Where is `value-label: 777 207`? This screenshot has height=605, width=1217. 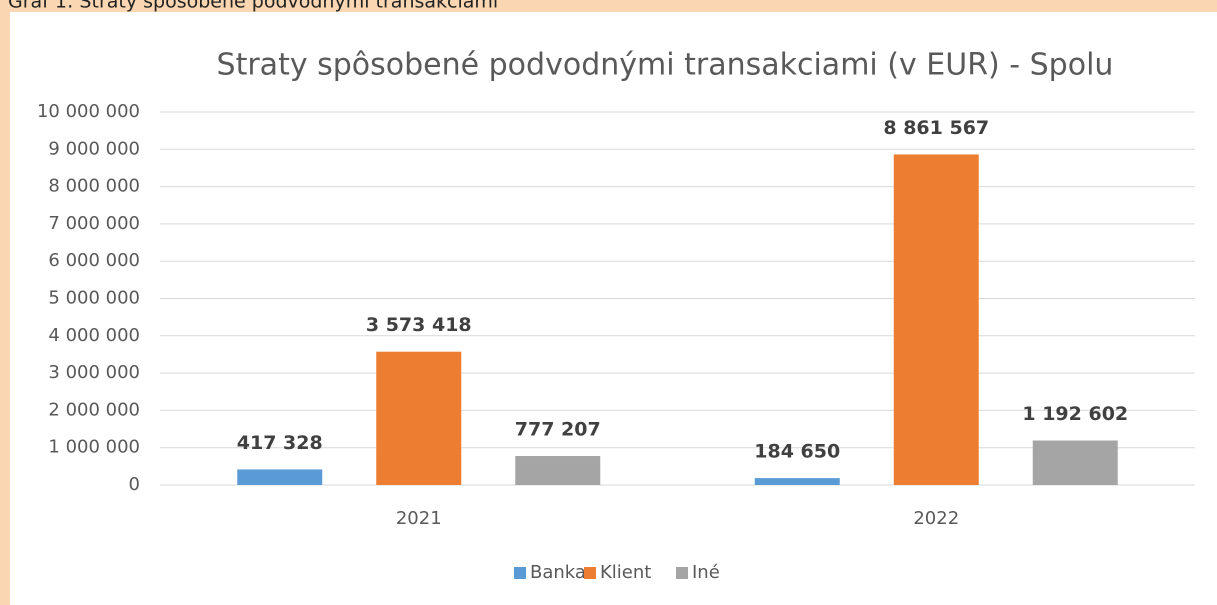
value-label: 777 207 is located at coordinates (558, 430).